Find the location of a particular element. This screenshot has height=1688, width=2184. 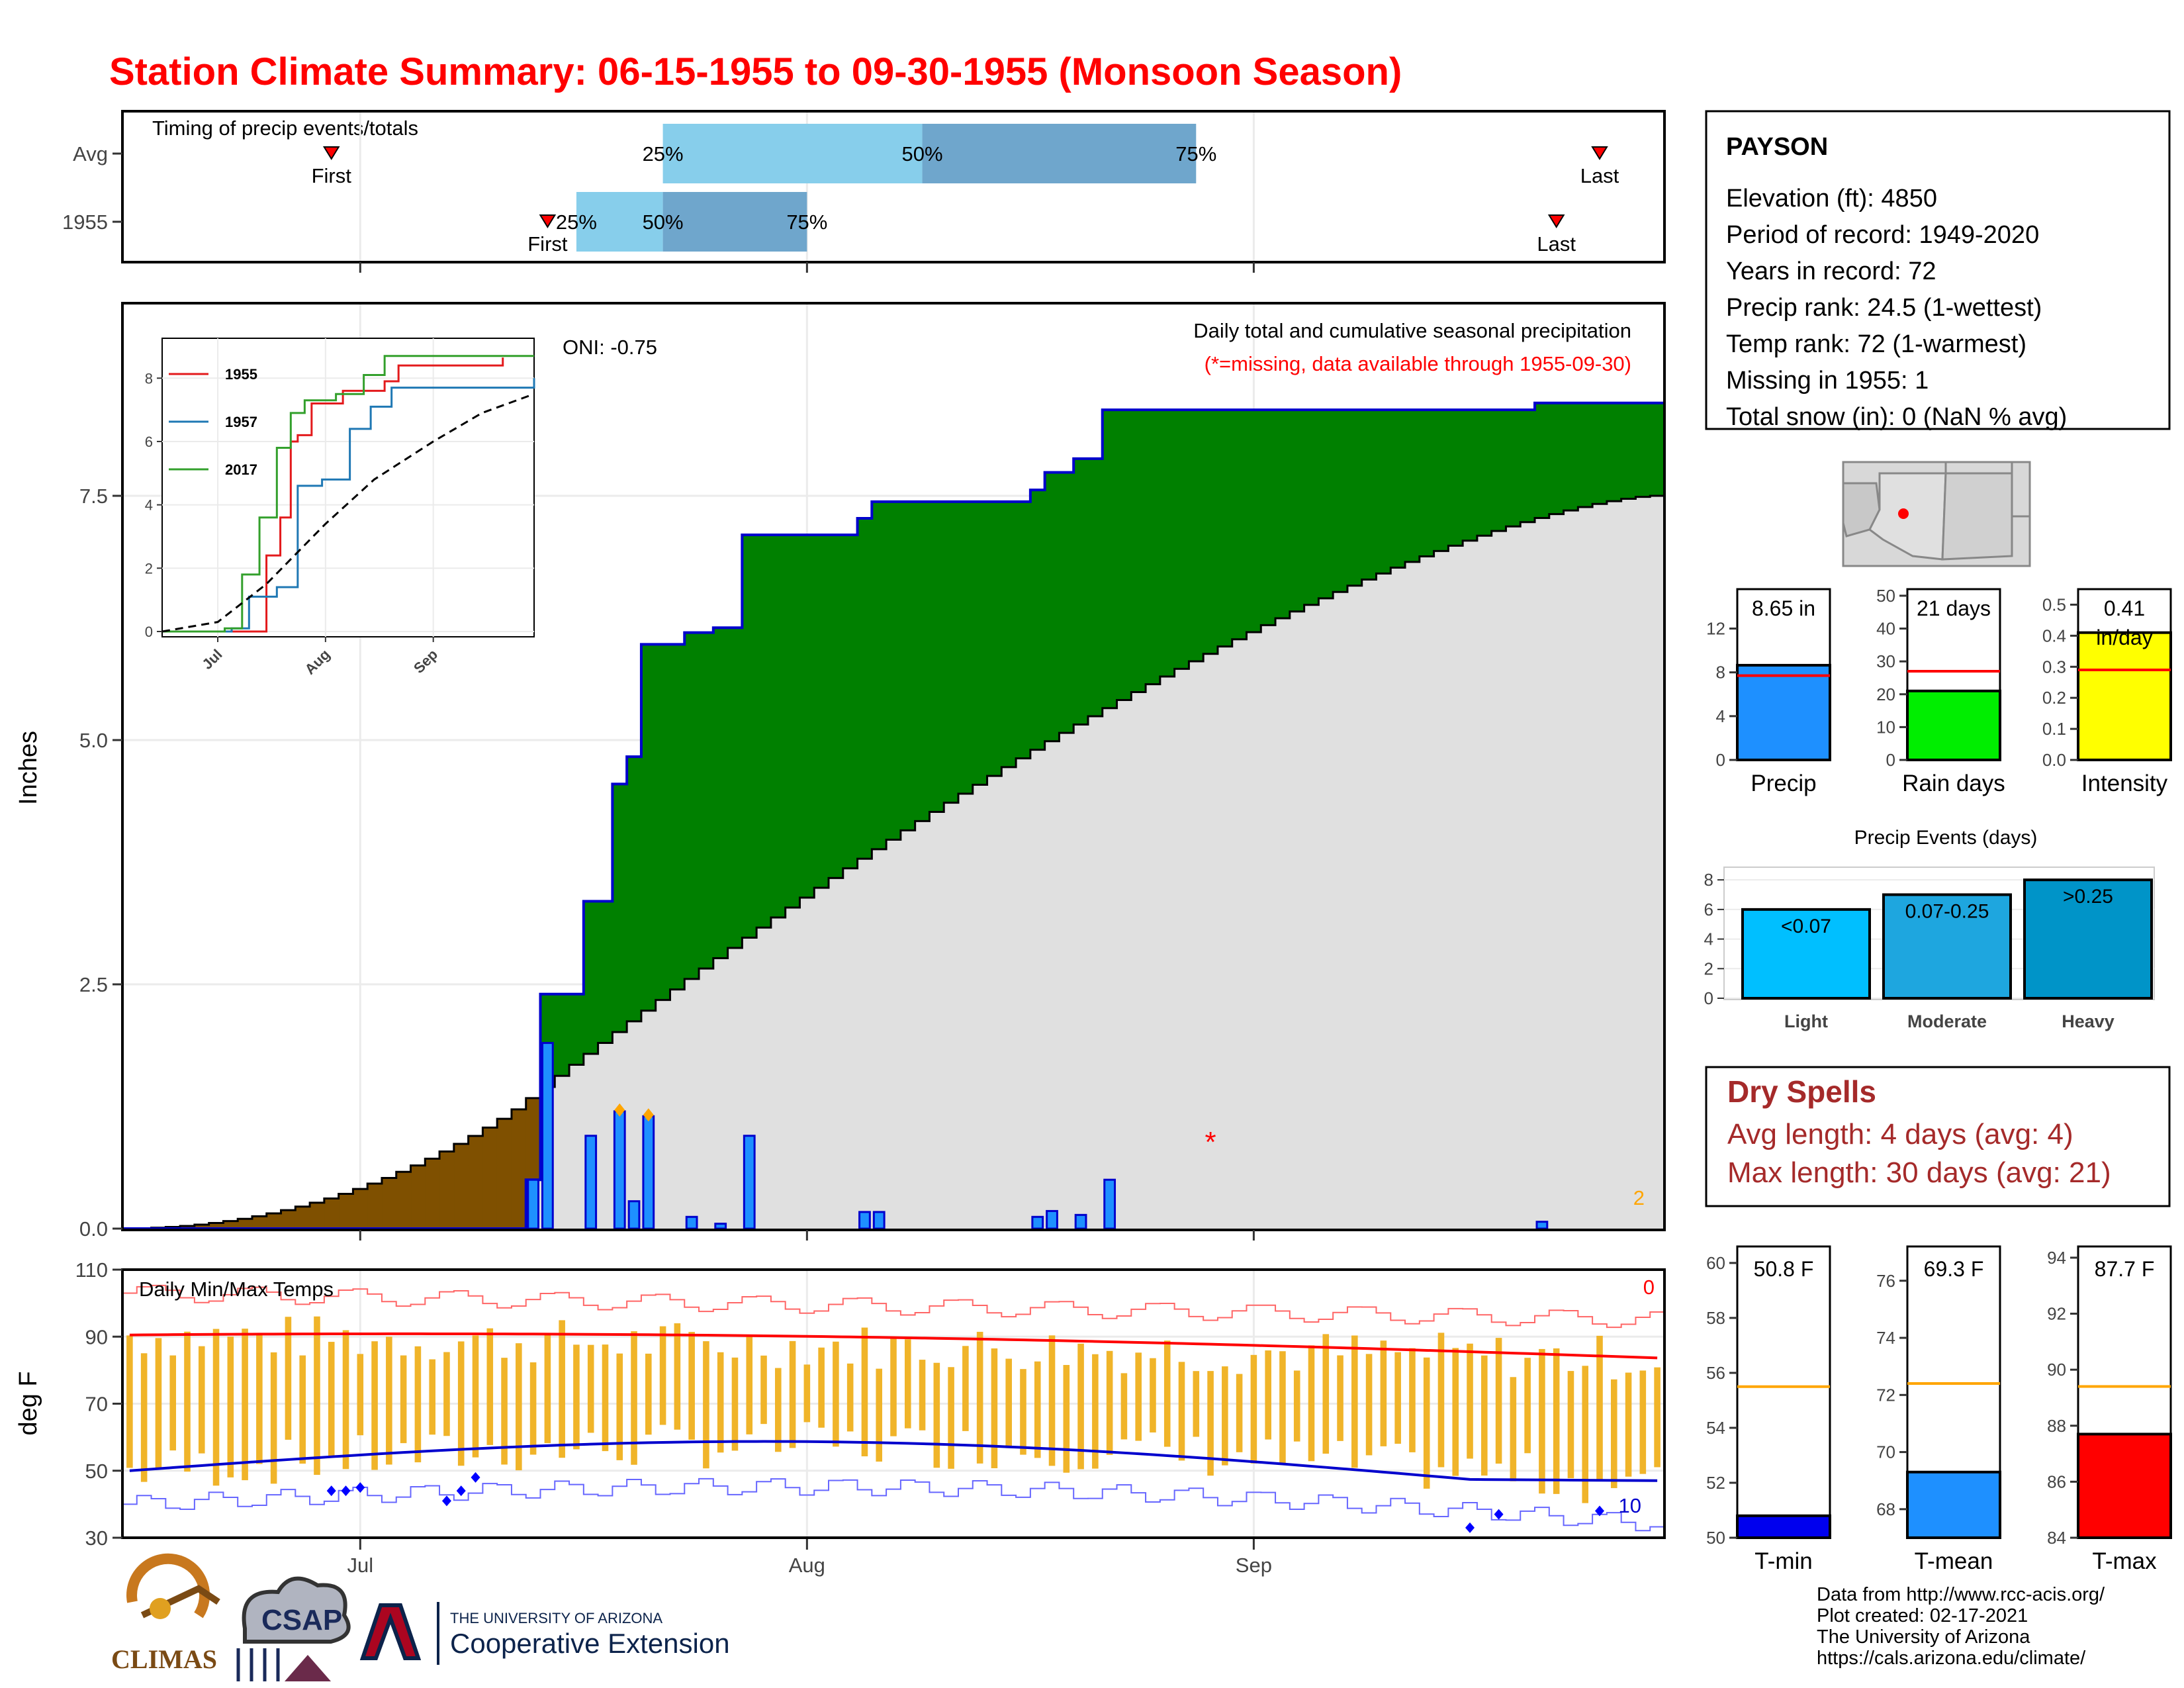

precip-events-title: Precip Events (days) is located at coordinates (1946, 838).